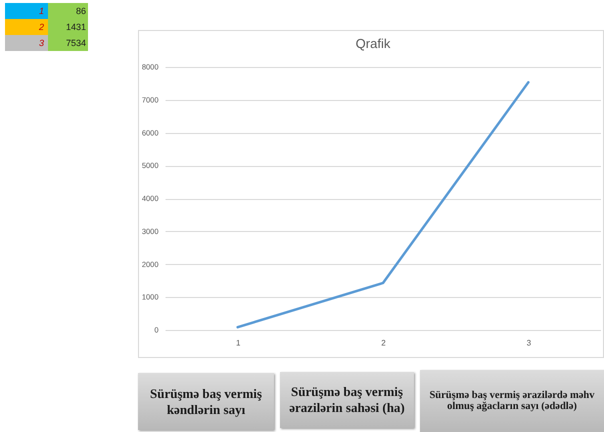 The image size is (604, 432). What do you see at coordinates (68, 11) in the screenshot?
I see `table-cell: 86` at bounding box center [68, 11].